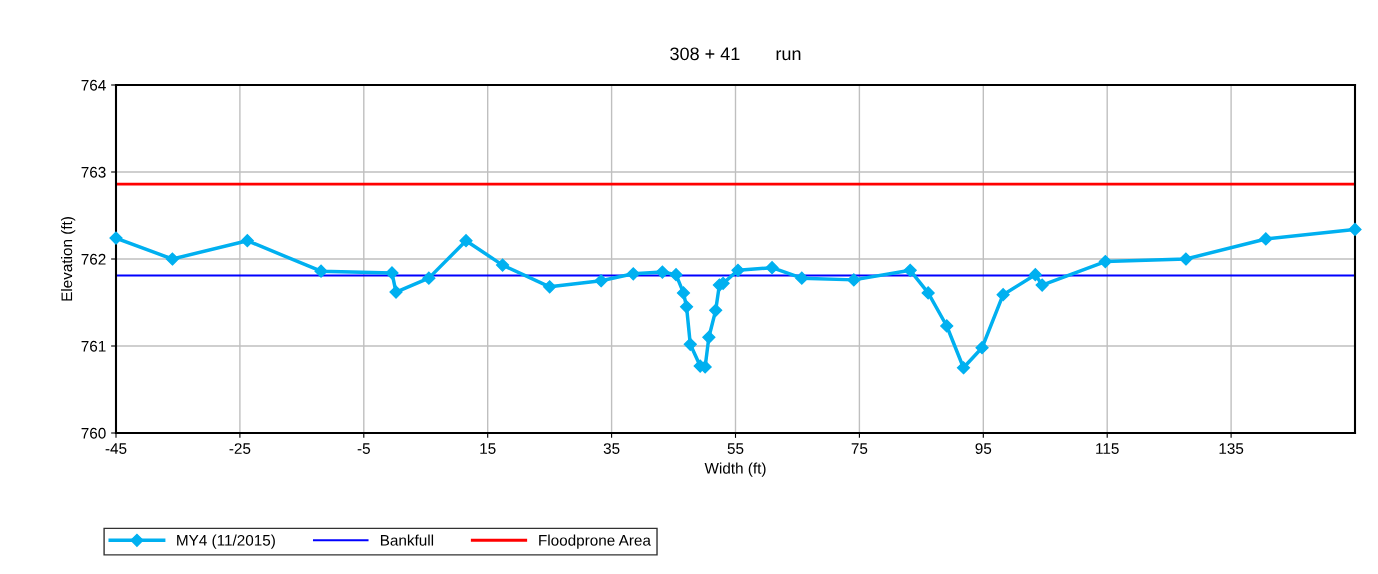 This screenshot has height=574, width=1378. Describe the element at coordinates (488, 448) in the screenshot. I see `x-tick-label: 15` at that location.